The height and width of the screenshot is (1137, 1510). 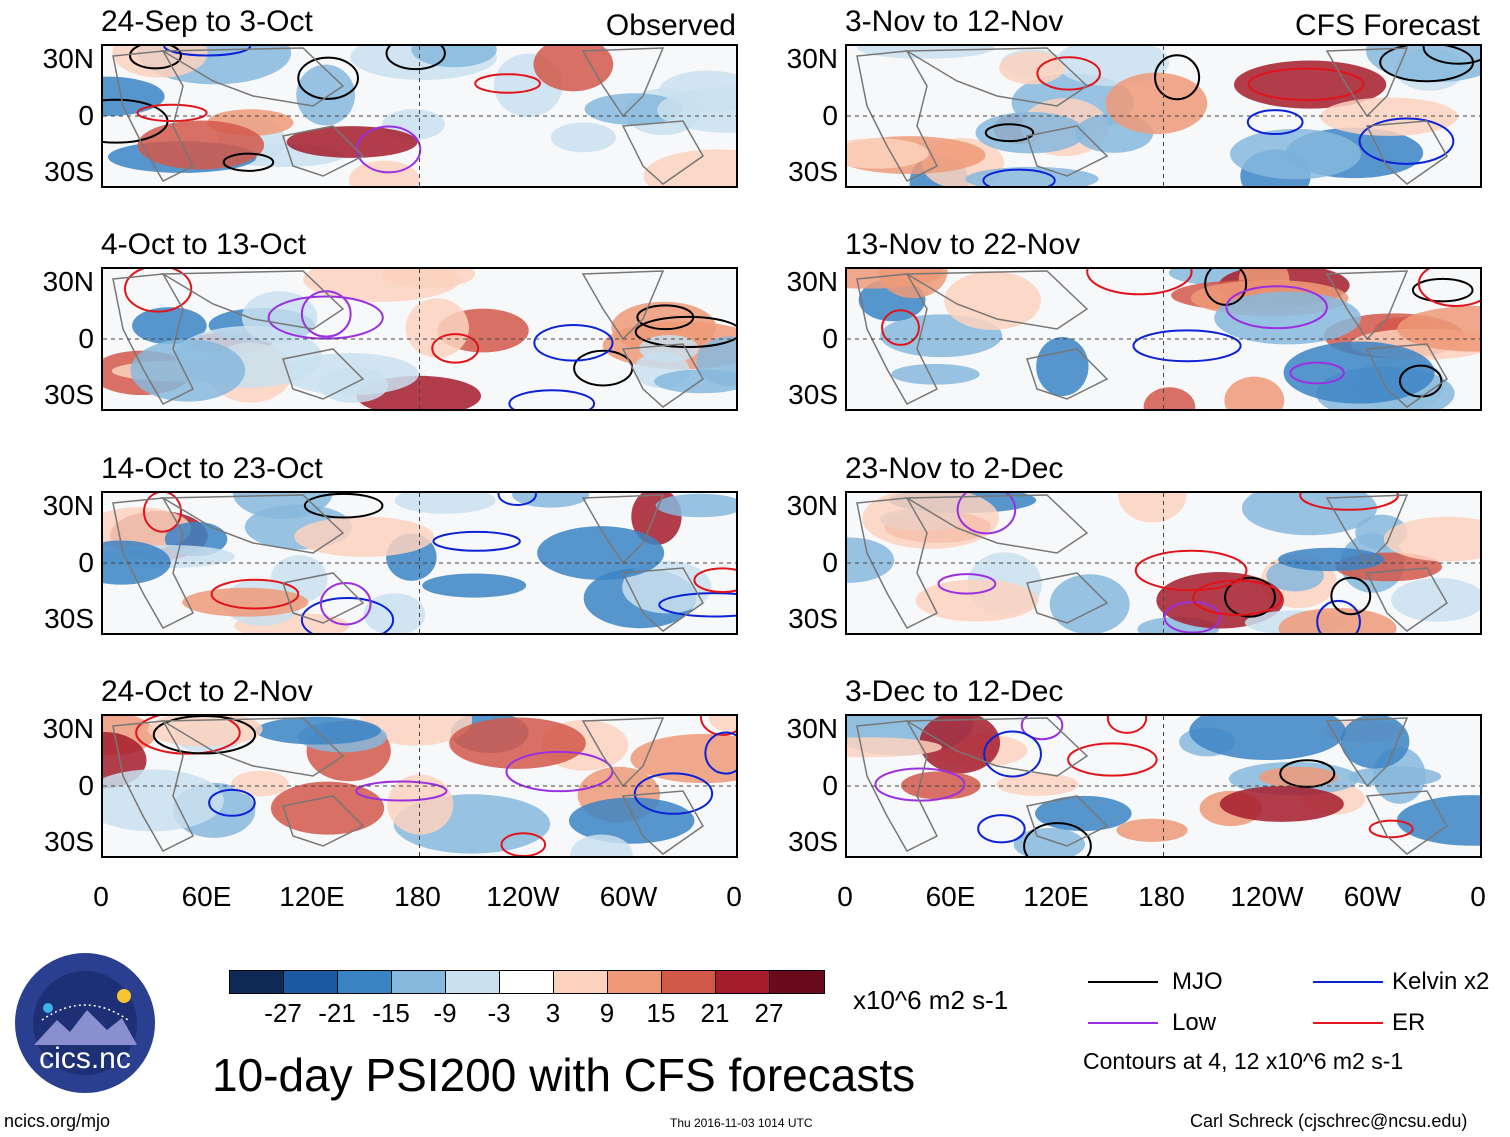 What do you see at coordinates (527, 982) in the screenshot?
I see `colorbar` at bounding box center [527, 982].